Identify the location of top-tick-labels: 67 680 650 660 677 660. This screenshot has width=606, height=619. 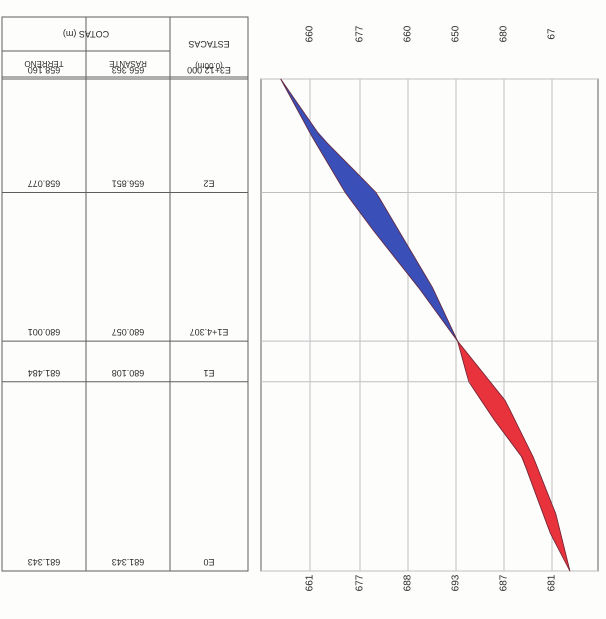
(431, 33).